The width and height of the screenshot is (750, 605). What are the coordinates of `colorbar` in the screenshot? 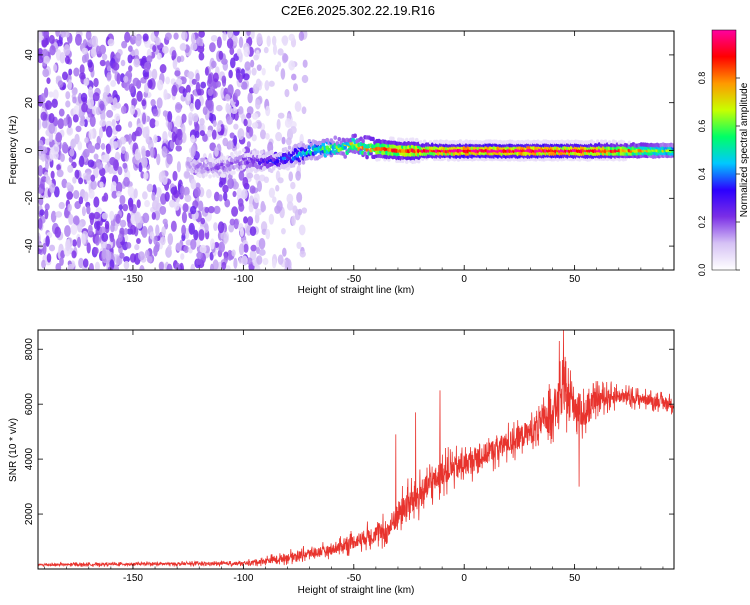 It's located at (724, 150).